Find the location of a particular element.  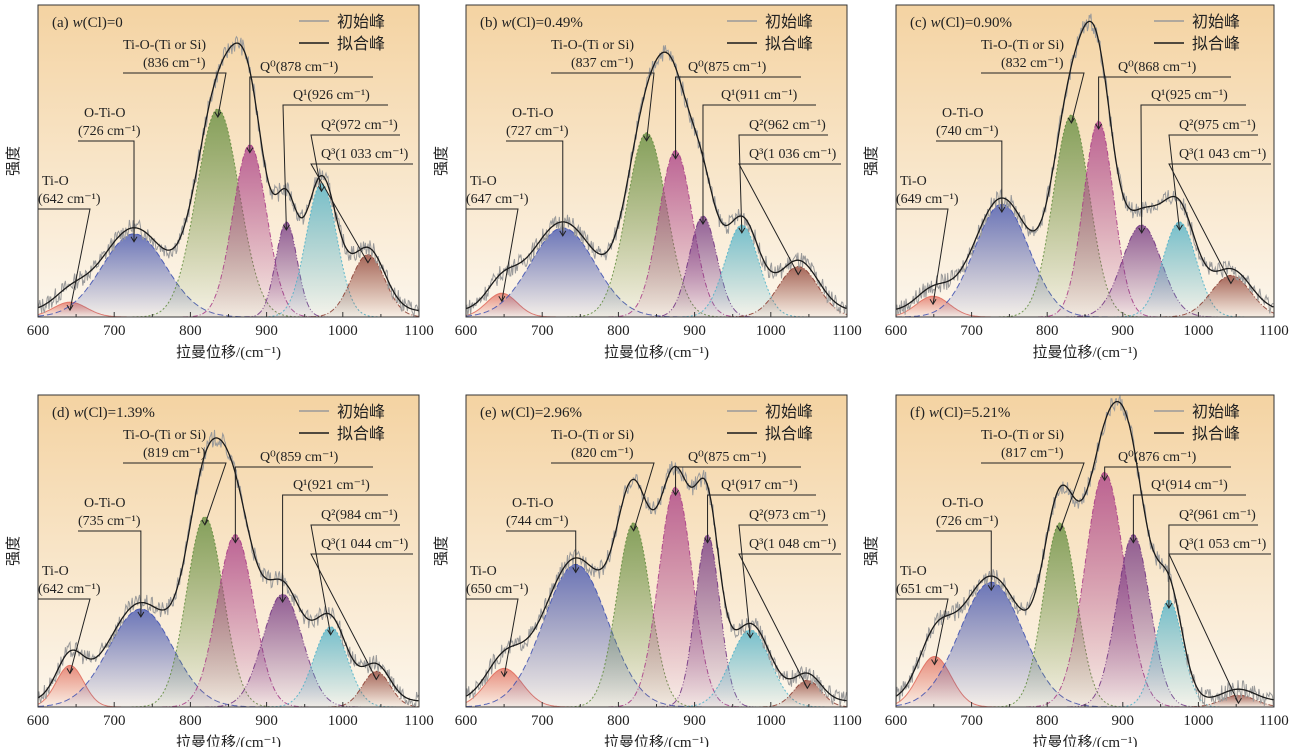

peak-value-label: (1 036 cm⁻¹) is located at coordinates (799, 154).